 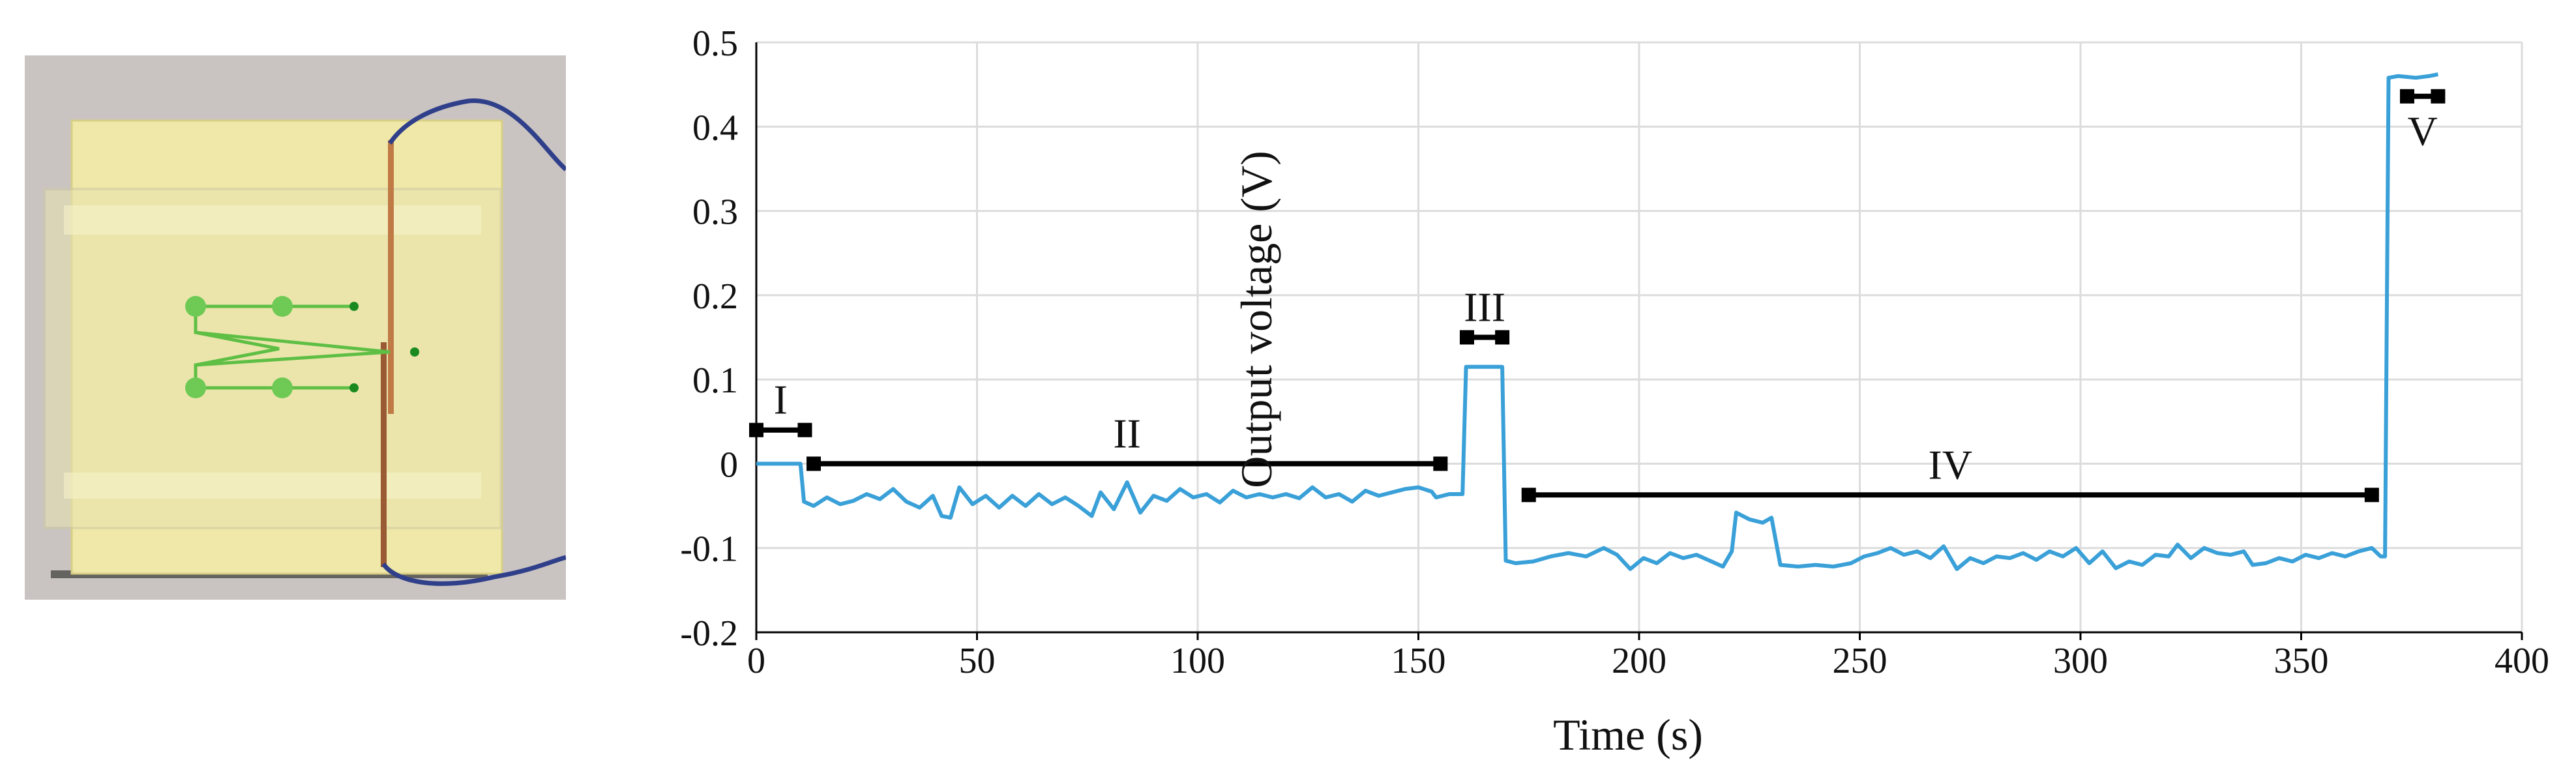 What do you see at coordinates (729, 465) in the screenshot?
I see `y-tick-label: 0` at bounding box center [729, 465].